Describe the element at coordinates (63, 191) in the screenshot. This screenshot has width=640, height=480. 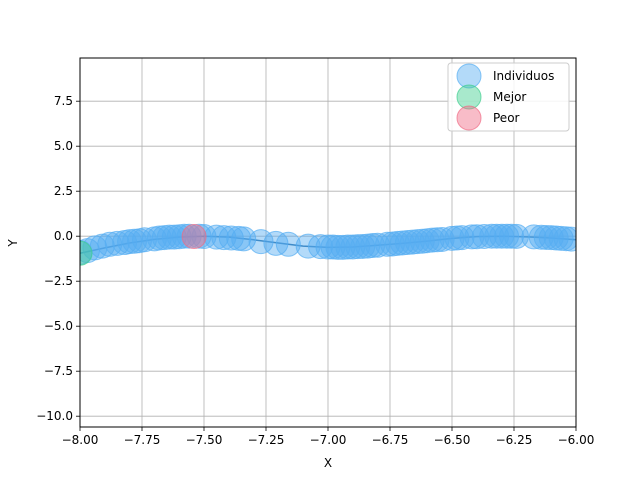
I see `y-tick-label: 2.5` at that location.